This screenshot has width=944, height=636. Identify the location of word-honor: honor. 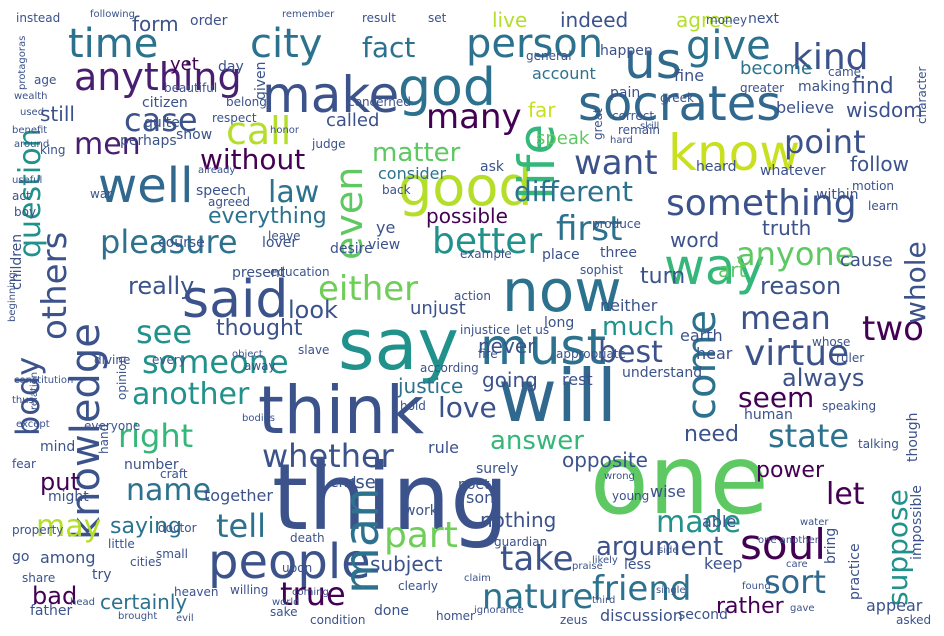
(285, 130).